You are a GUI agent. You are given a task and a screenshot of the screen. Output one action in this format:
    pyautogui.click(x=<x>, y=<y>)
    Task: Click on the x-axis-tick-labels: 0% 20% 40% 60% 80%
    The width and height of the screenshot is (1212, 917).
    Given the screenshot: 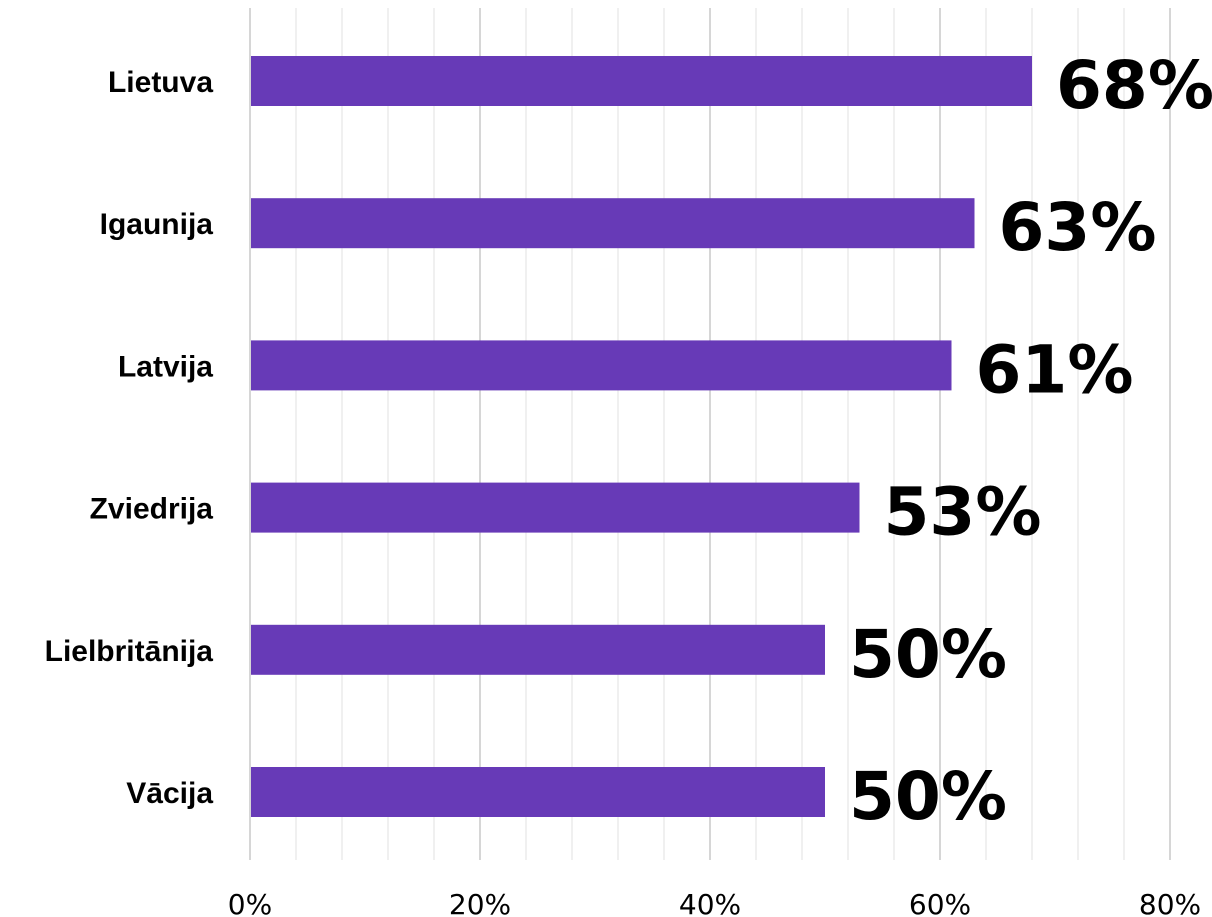 What is the action you would take?
    pyautogui.click(x=714, y=902)
    